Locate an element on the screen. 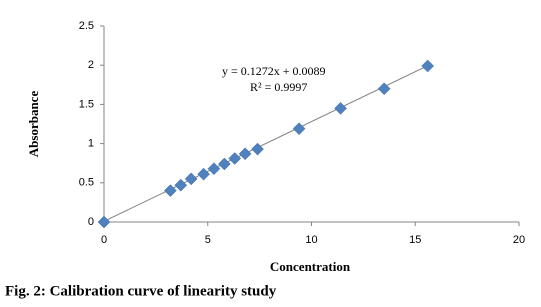 This screenshot has width=541, height=307. x-tick-label: 10 is located at coordinates (311, 240).